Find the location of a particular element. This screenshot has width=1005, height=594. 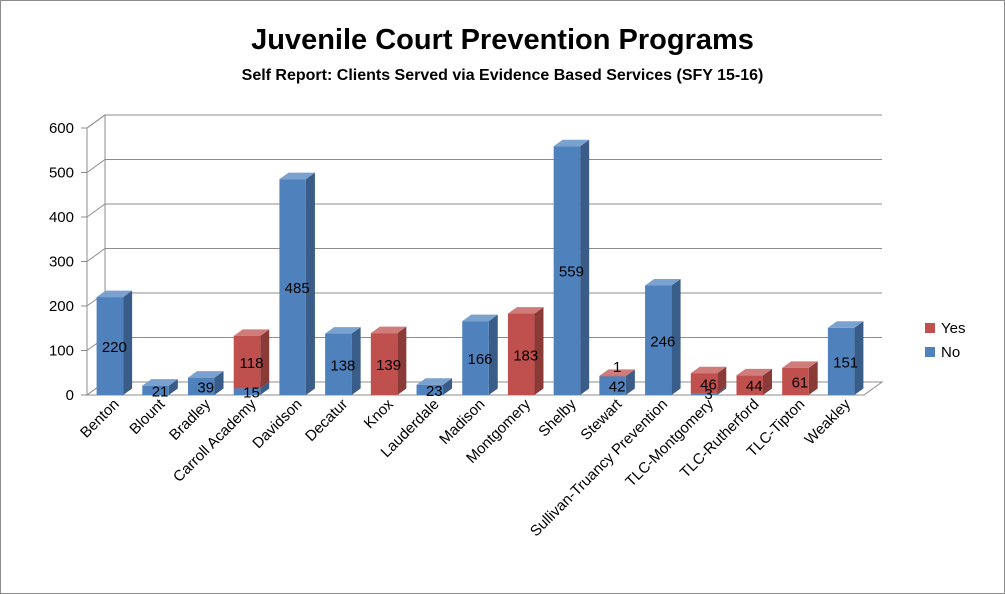

data-label: 559 is located at coordinates (571, 272).